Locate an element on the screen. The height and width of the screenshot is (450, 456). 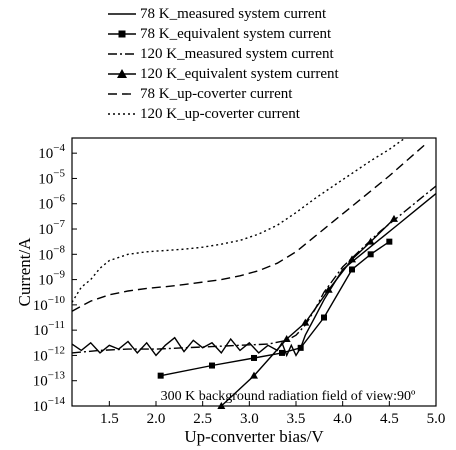
y-tick-label: 10⁻⁹ is located at coordinates (51, 279).